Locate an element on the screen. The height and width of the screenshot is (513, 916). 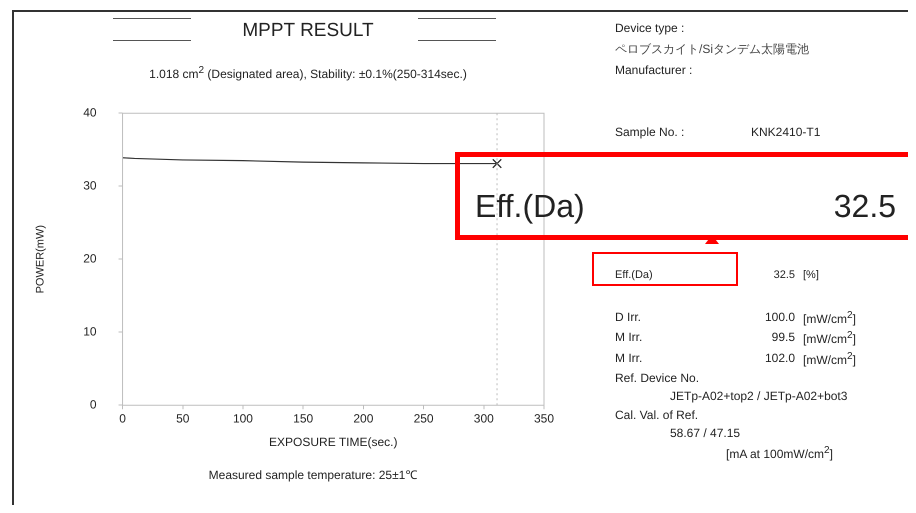
text: 58.67 / 47.15 is located at coordinates (705, 433).